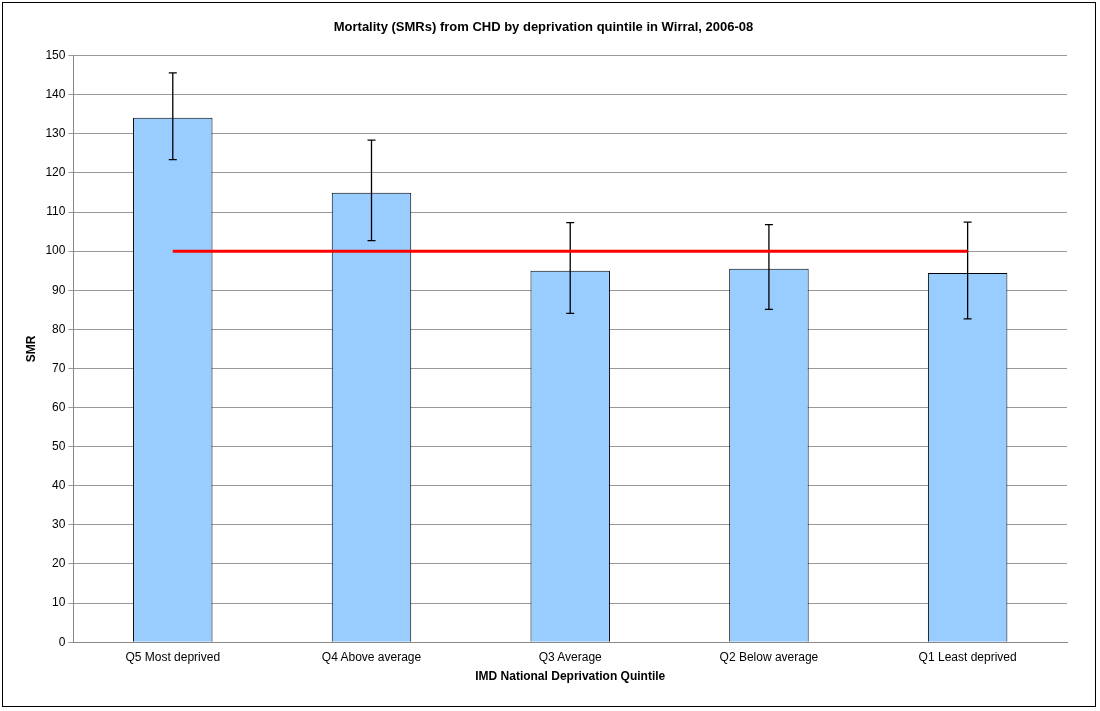 The width and height of the screenshot is (1100, 711). I want to click on y-tick-label: 140, so click(55, 94).